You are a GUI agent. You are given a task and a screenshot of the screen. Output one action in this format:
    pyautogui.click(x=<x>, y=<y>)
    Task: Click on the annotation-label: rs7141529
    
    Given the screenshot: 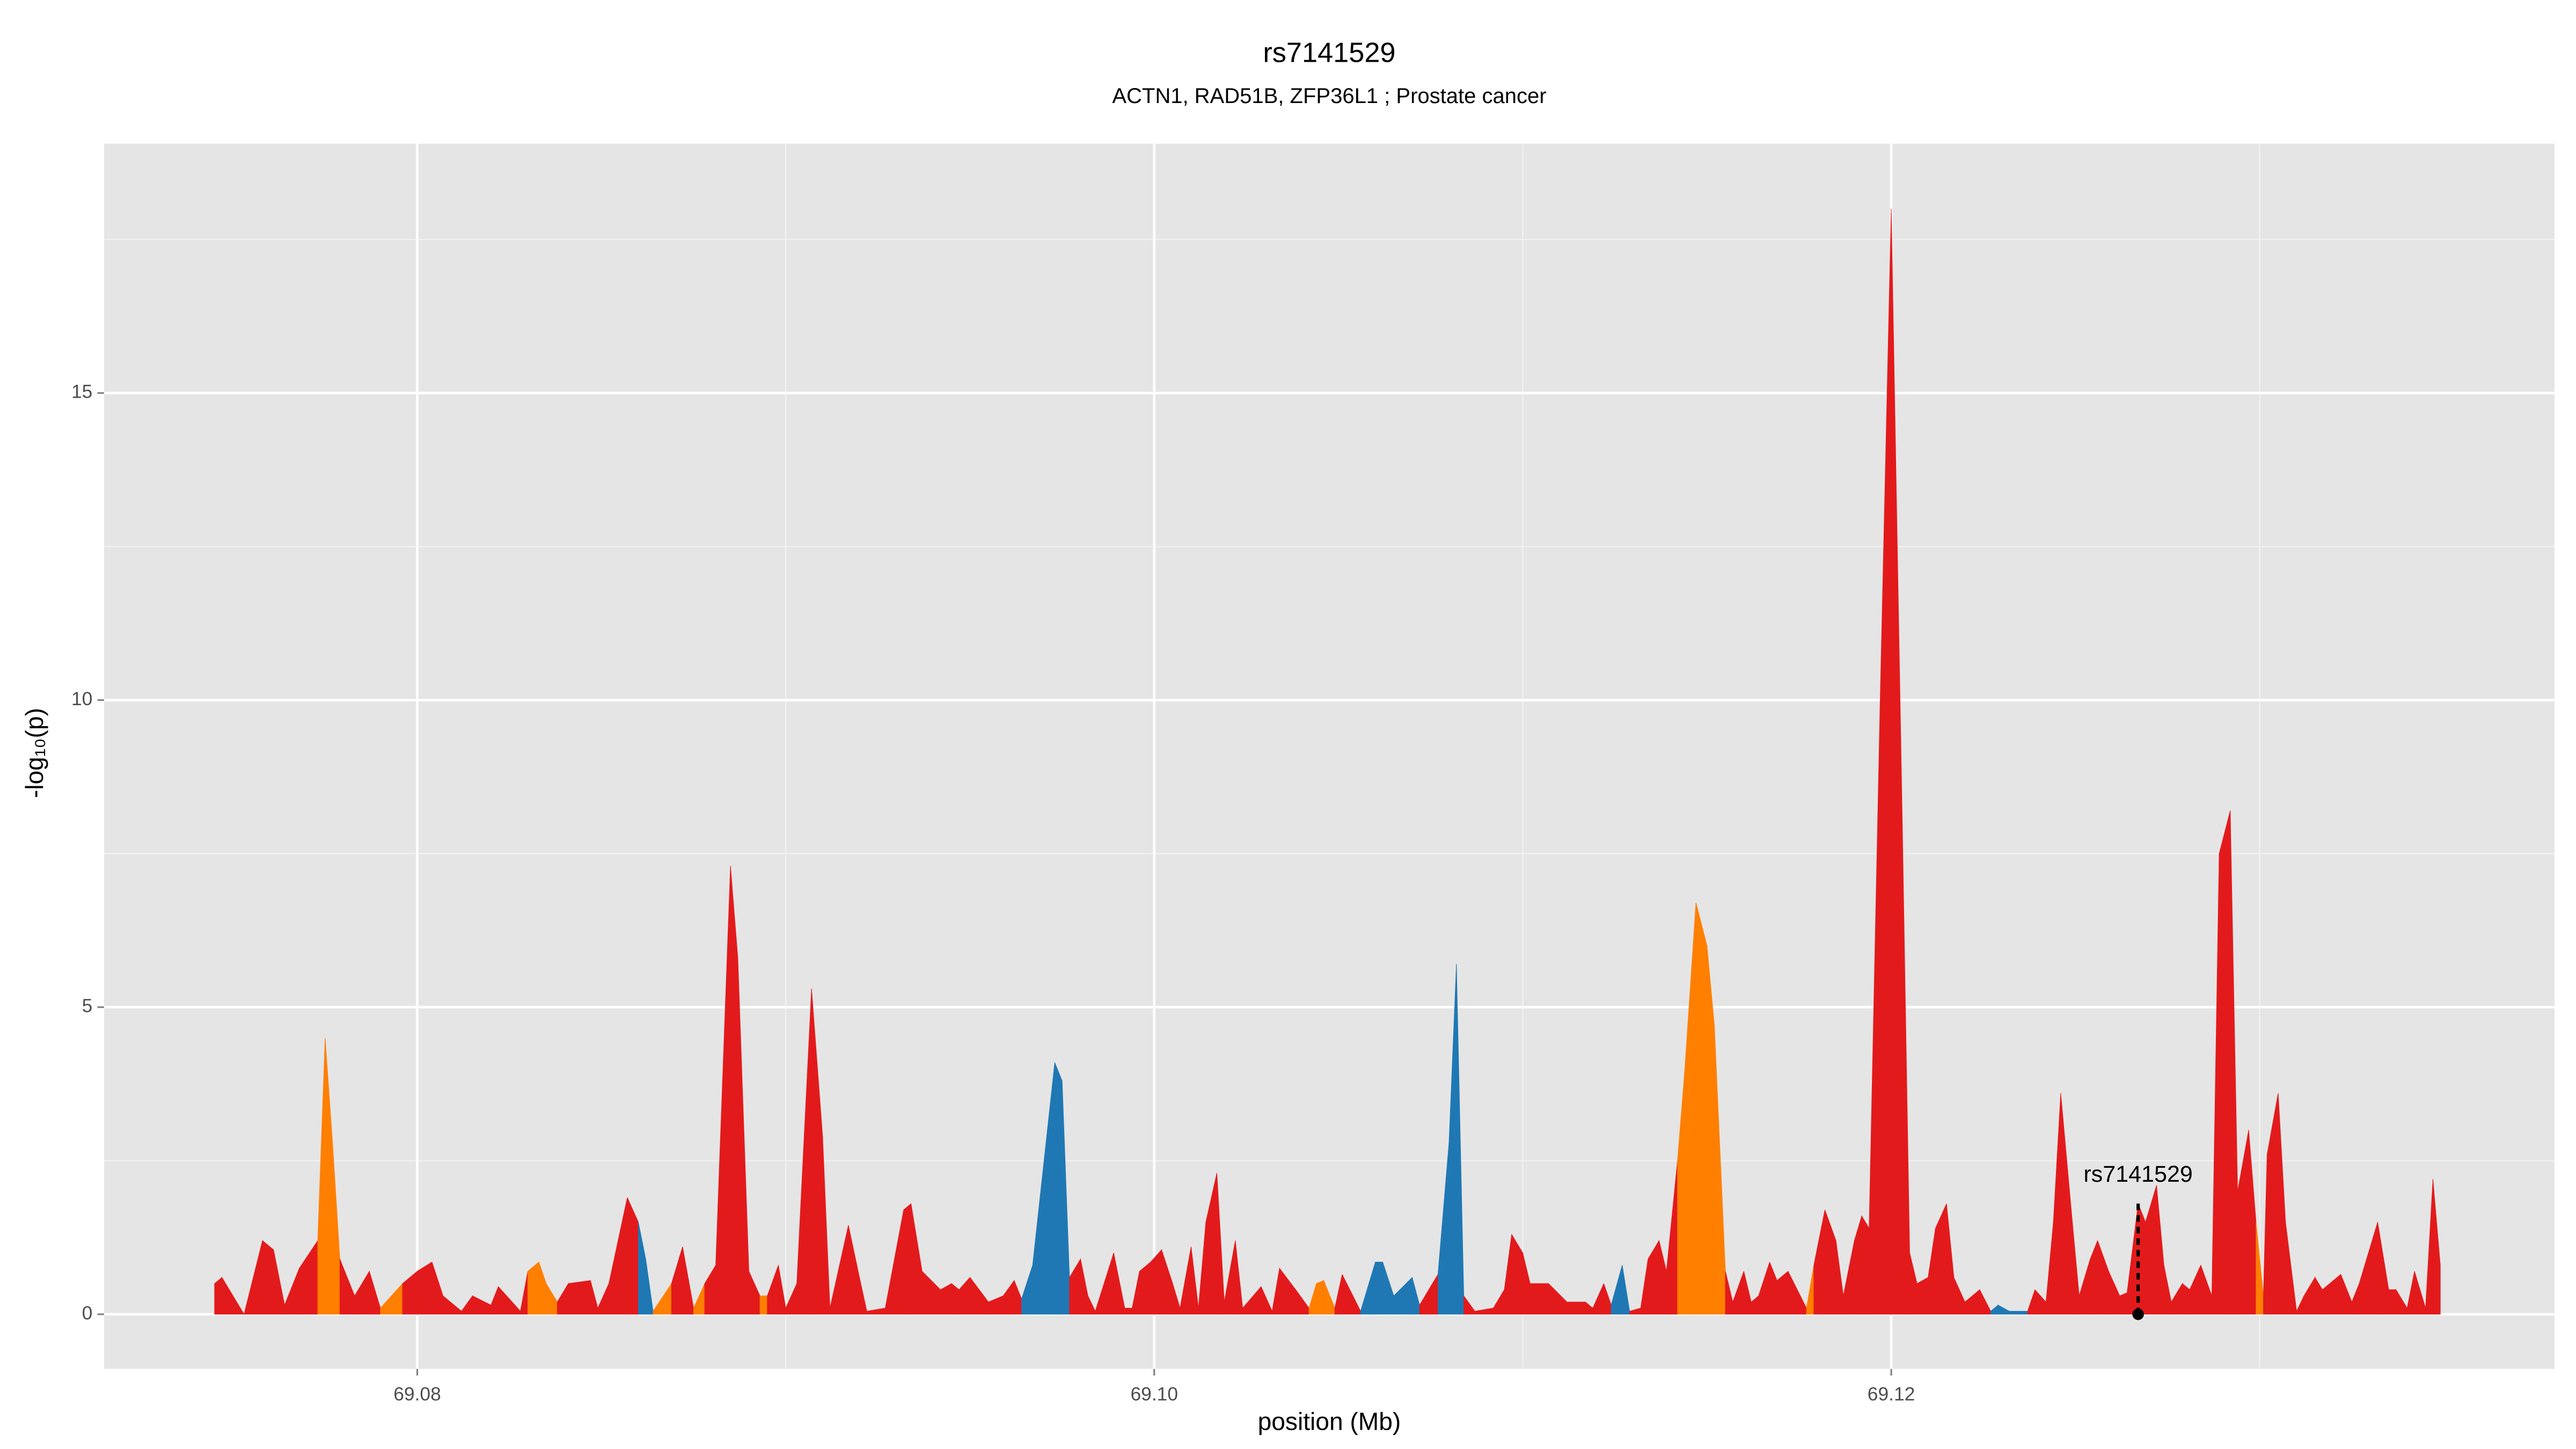 What is the action you would take?
    pyautogui.click(x=2138, y=1174)
    